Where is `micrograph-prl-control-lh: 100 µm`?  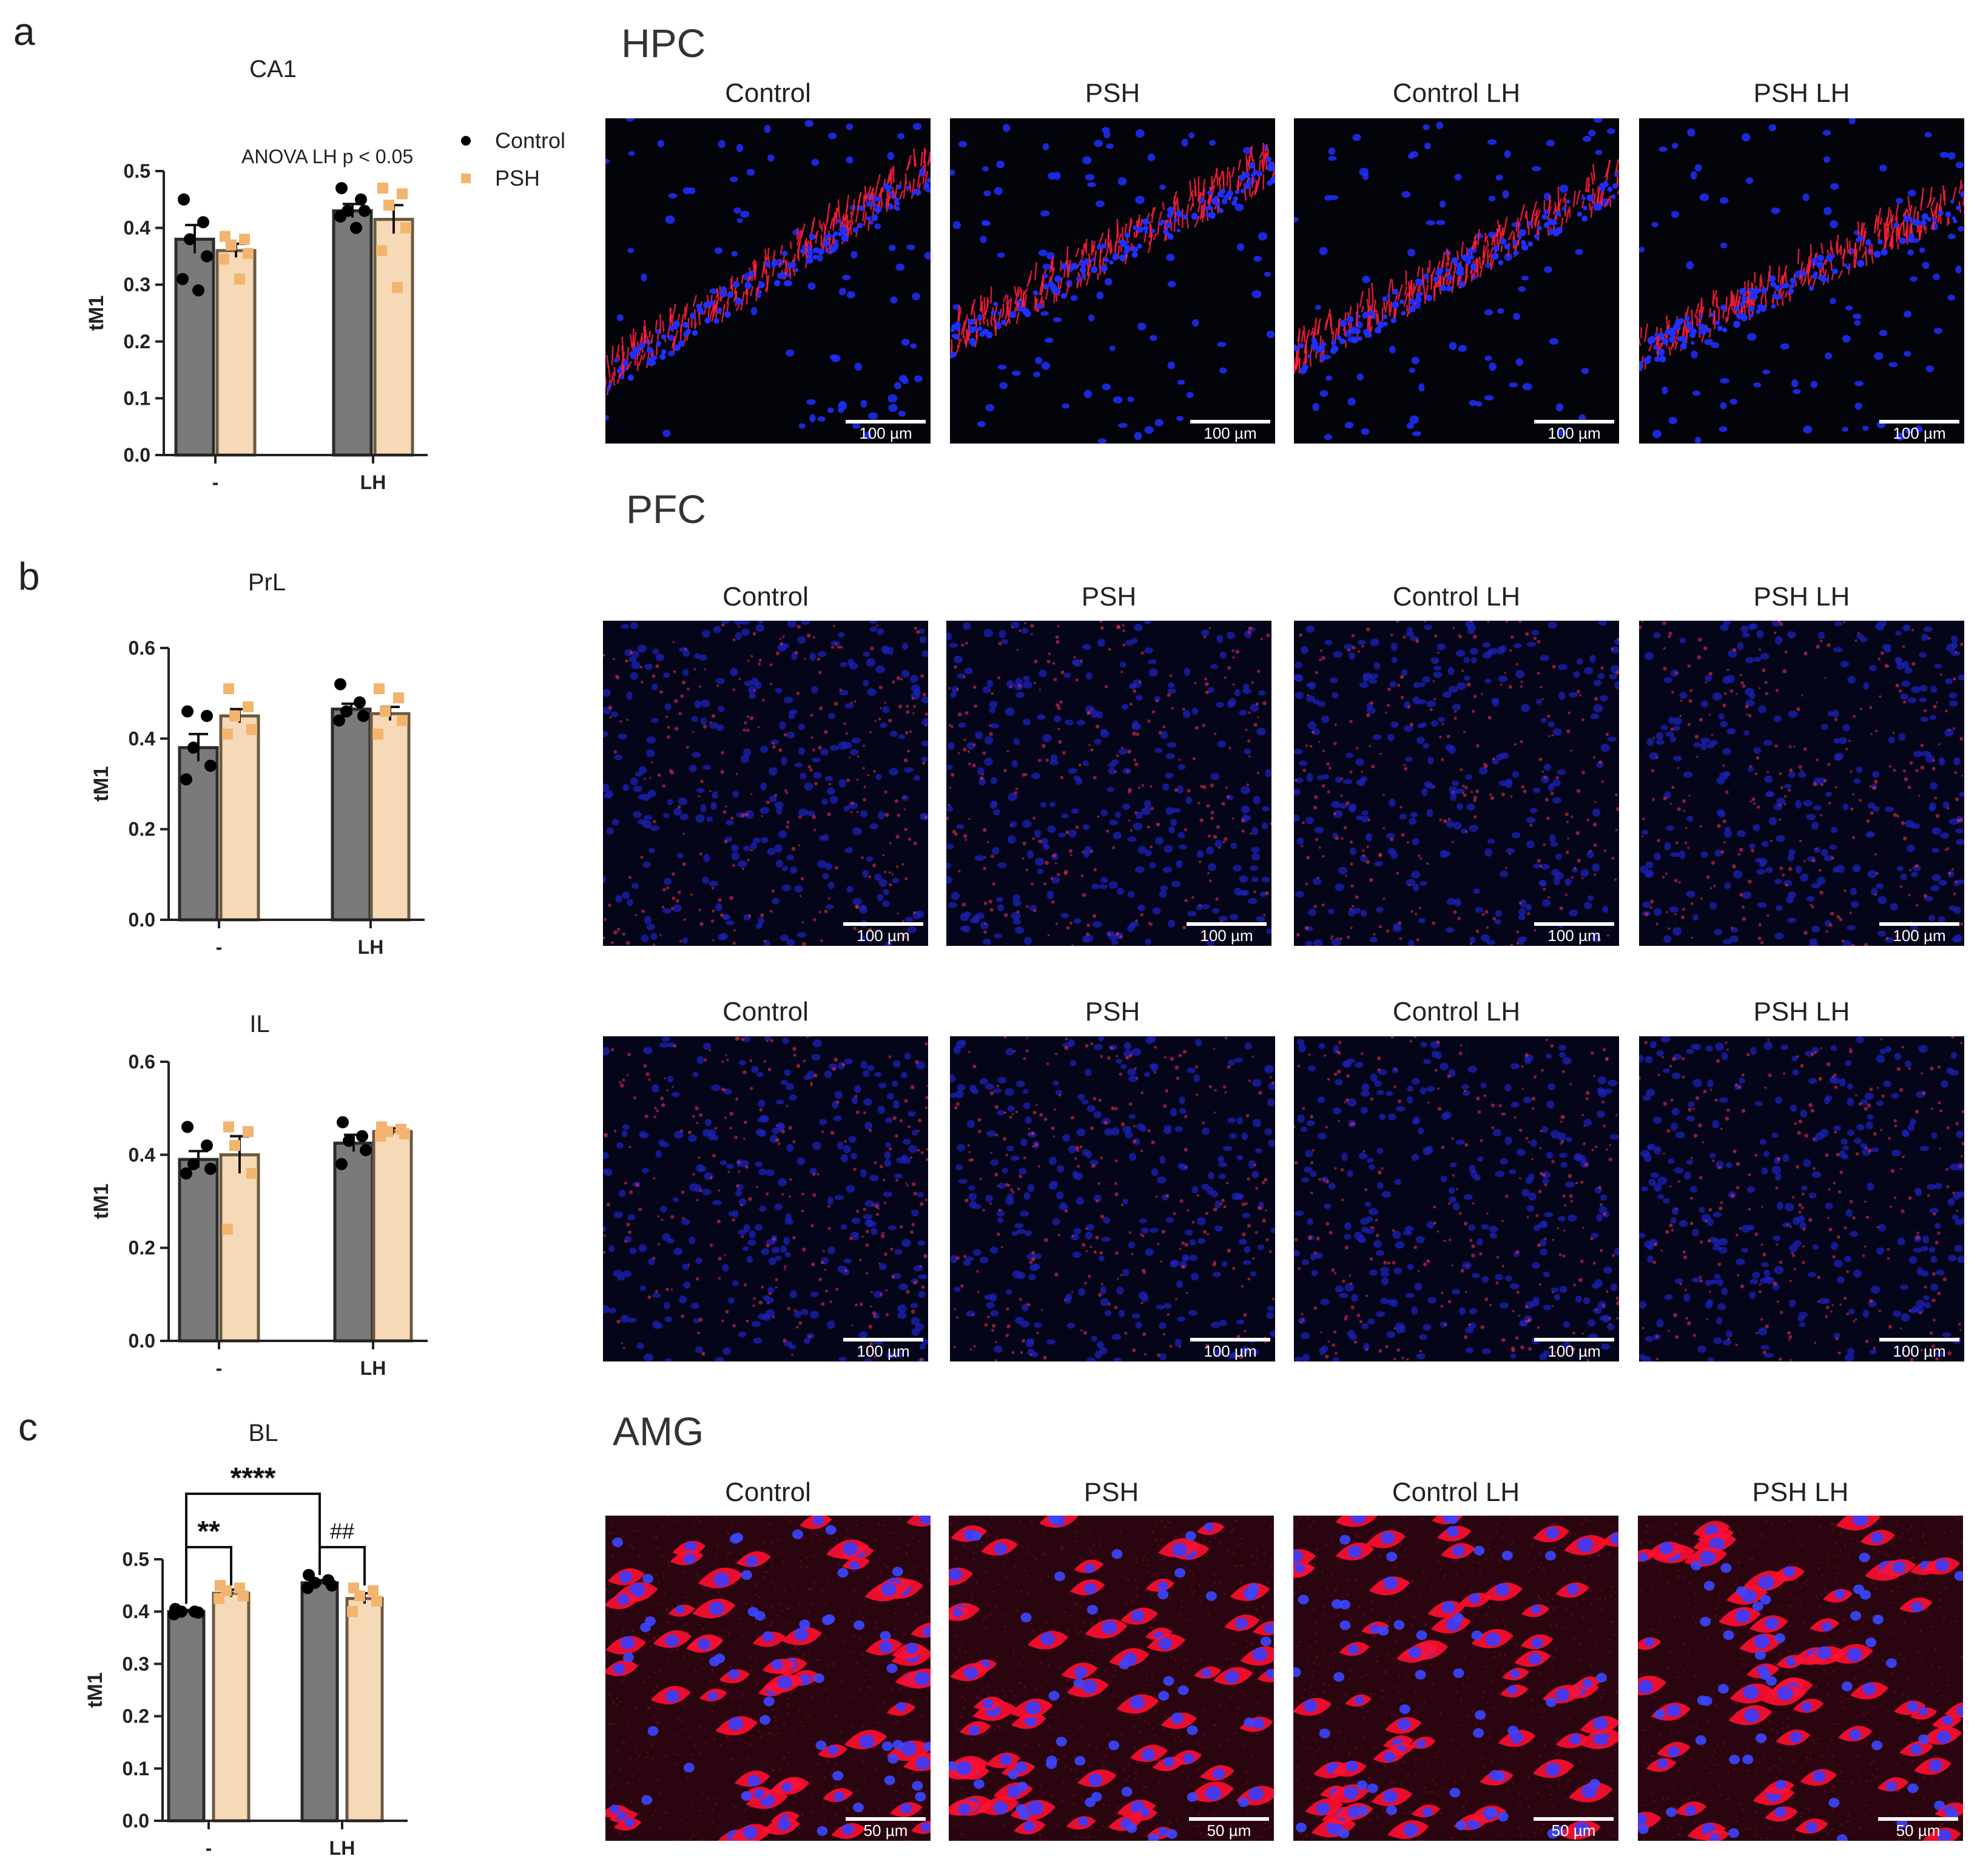
micrograph-prl-control-lh: 100 µm is located at coordinates (1456, 783).